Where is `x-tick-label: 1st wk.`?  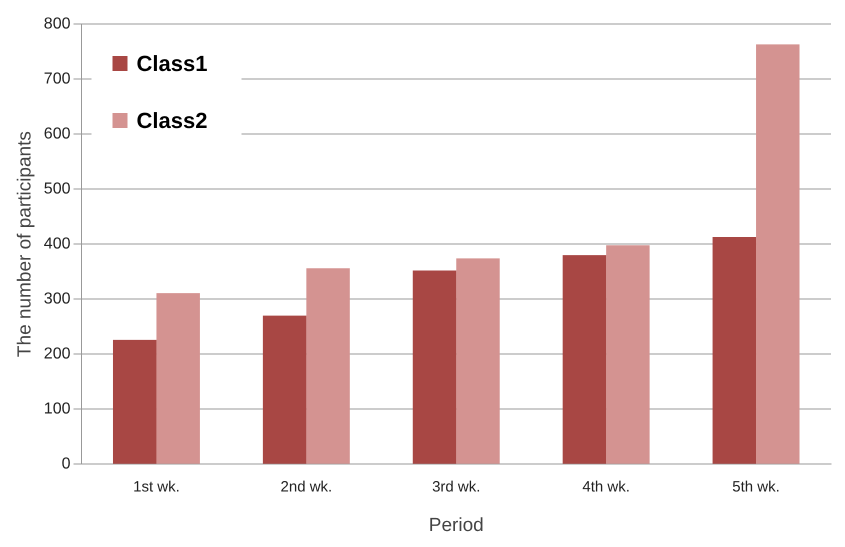 x-tick-label: 1st wk. is located at coordinates (156, 487).